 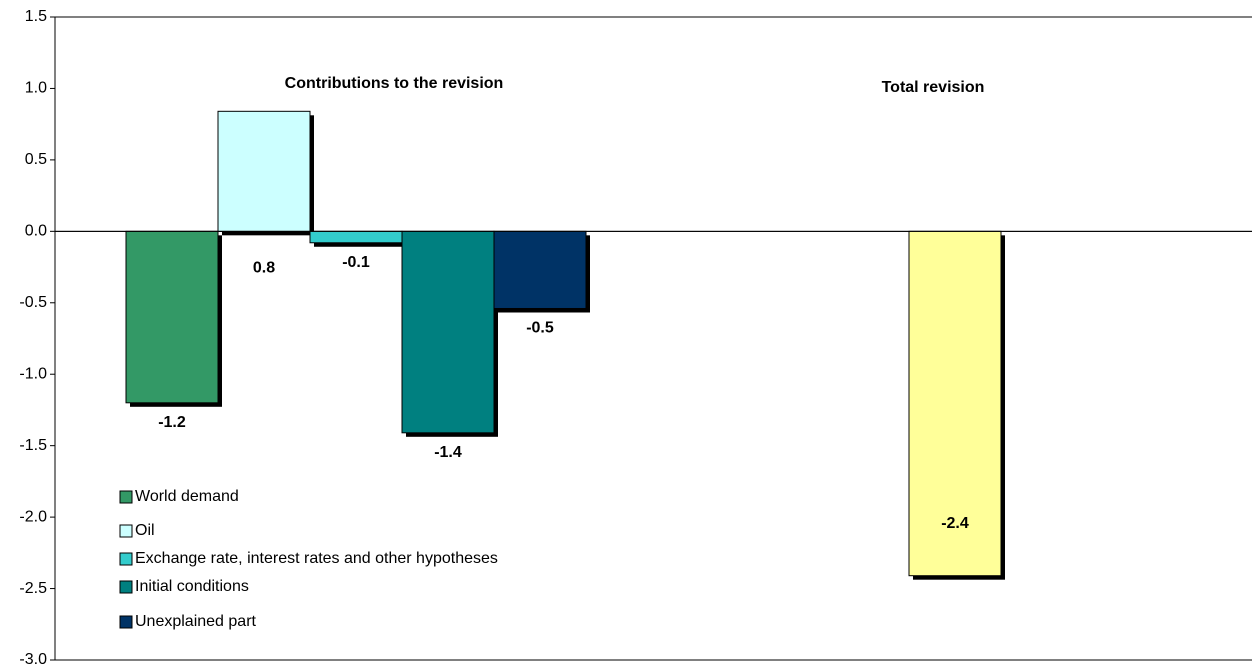 I want to click on y-tick-label: 0.0, so click(x=36, y=231).